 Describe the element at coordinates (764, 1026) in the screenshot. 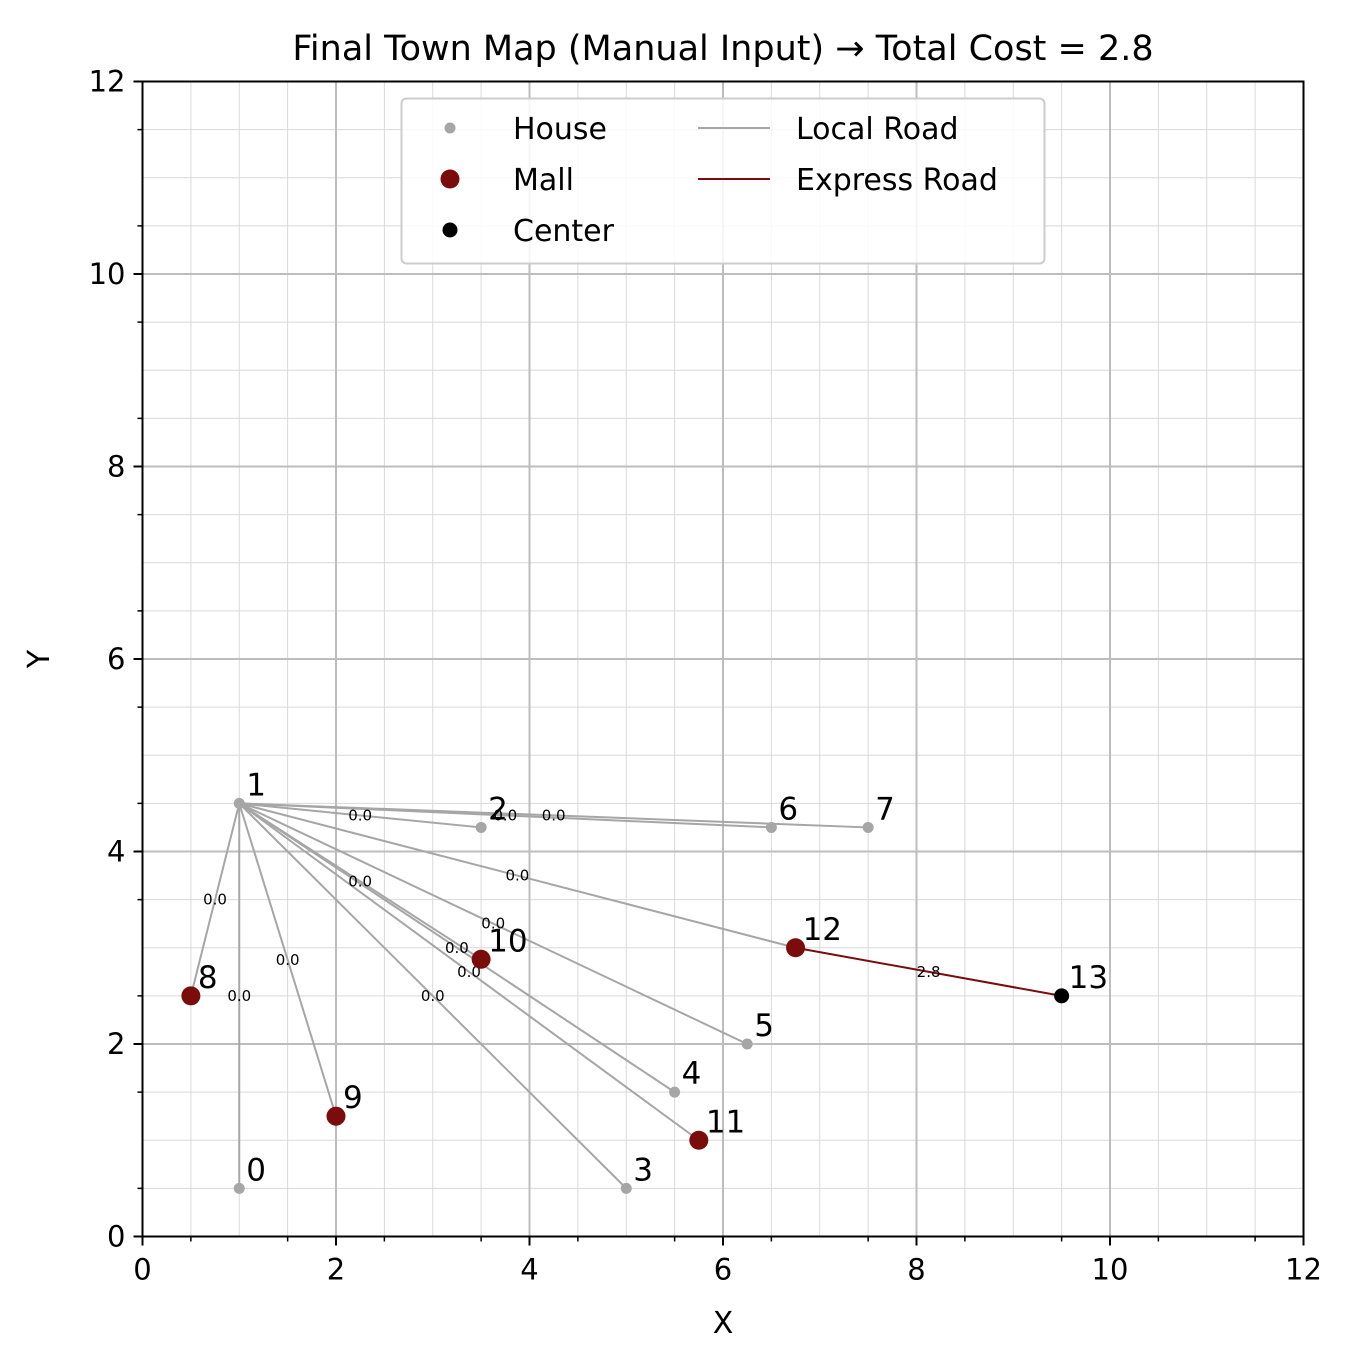

I see `node-label: 5` at that location.